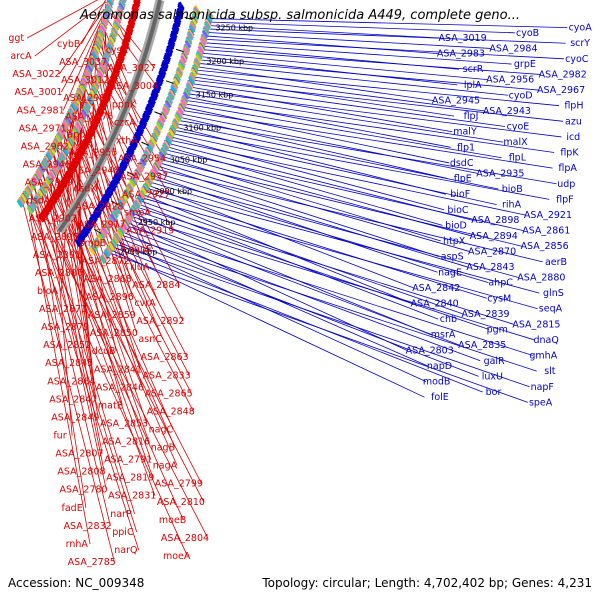  Describe the element at coordinates (142, 158) in the screenshot. I see `gene-label: ASA_2954` at that location.